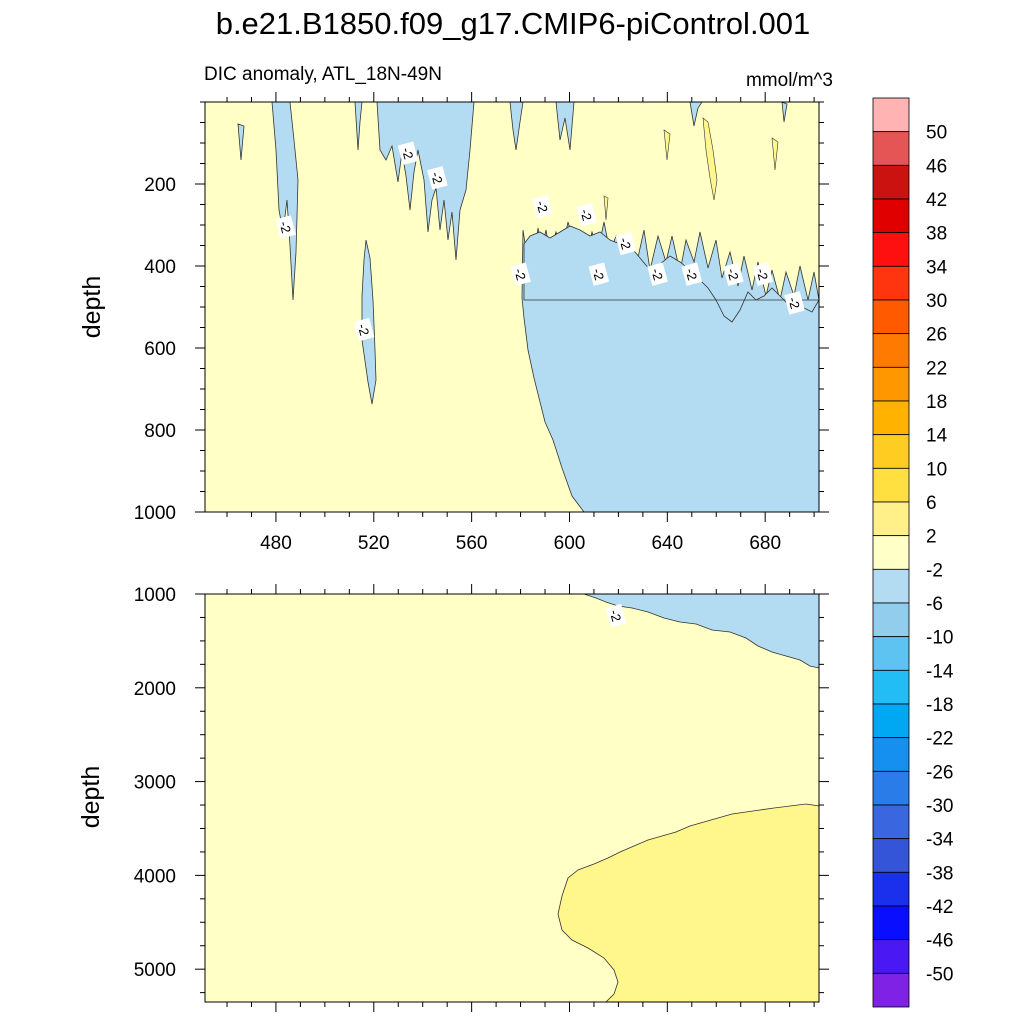 The image size is (1024, 1024). Describe the element at coordinates (789, 80) in the screenshot. I see `panel-subtitle-right: mmol/m^3` at that location.